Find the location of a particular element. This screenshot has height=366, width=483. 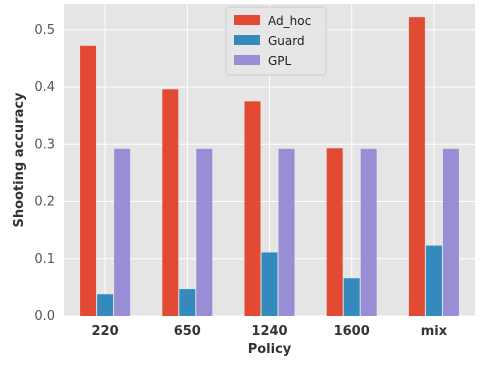

x-axis-ticks: 220 650 1240 1600 mix is located at coordinates (270, 331).